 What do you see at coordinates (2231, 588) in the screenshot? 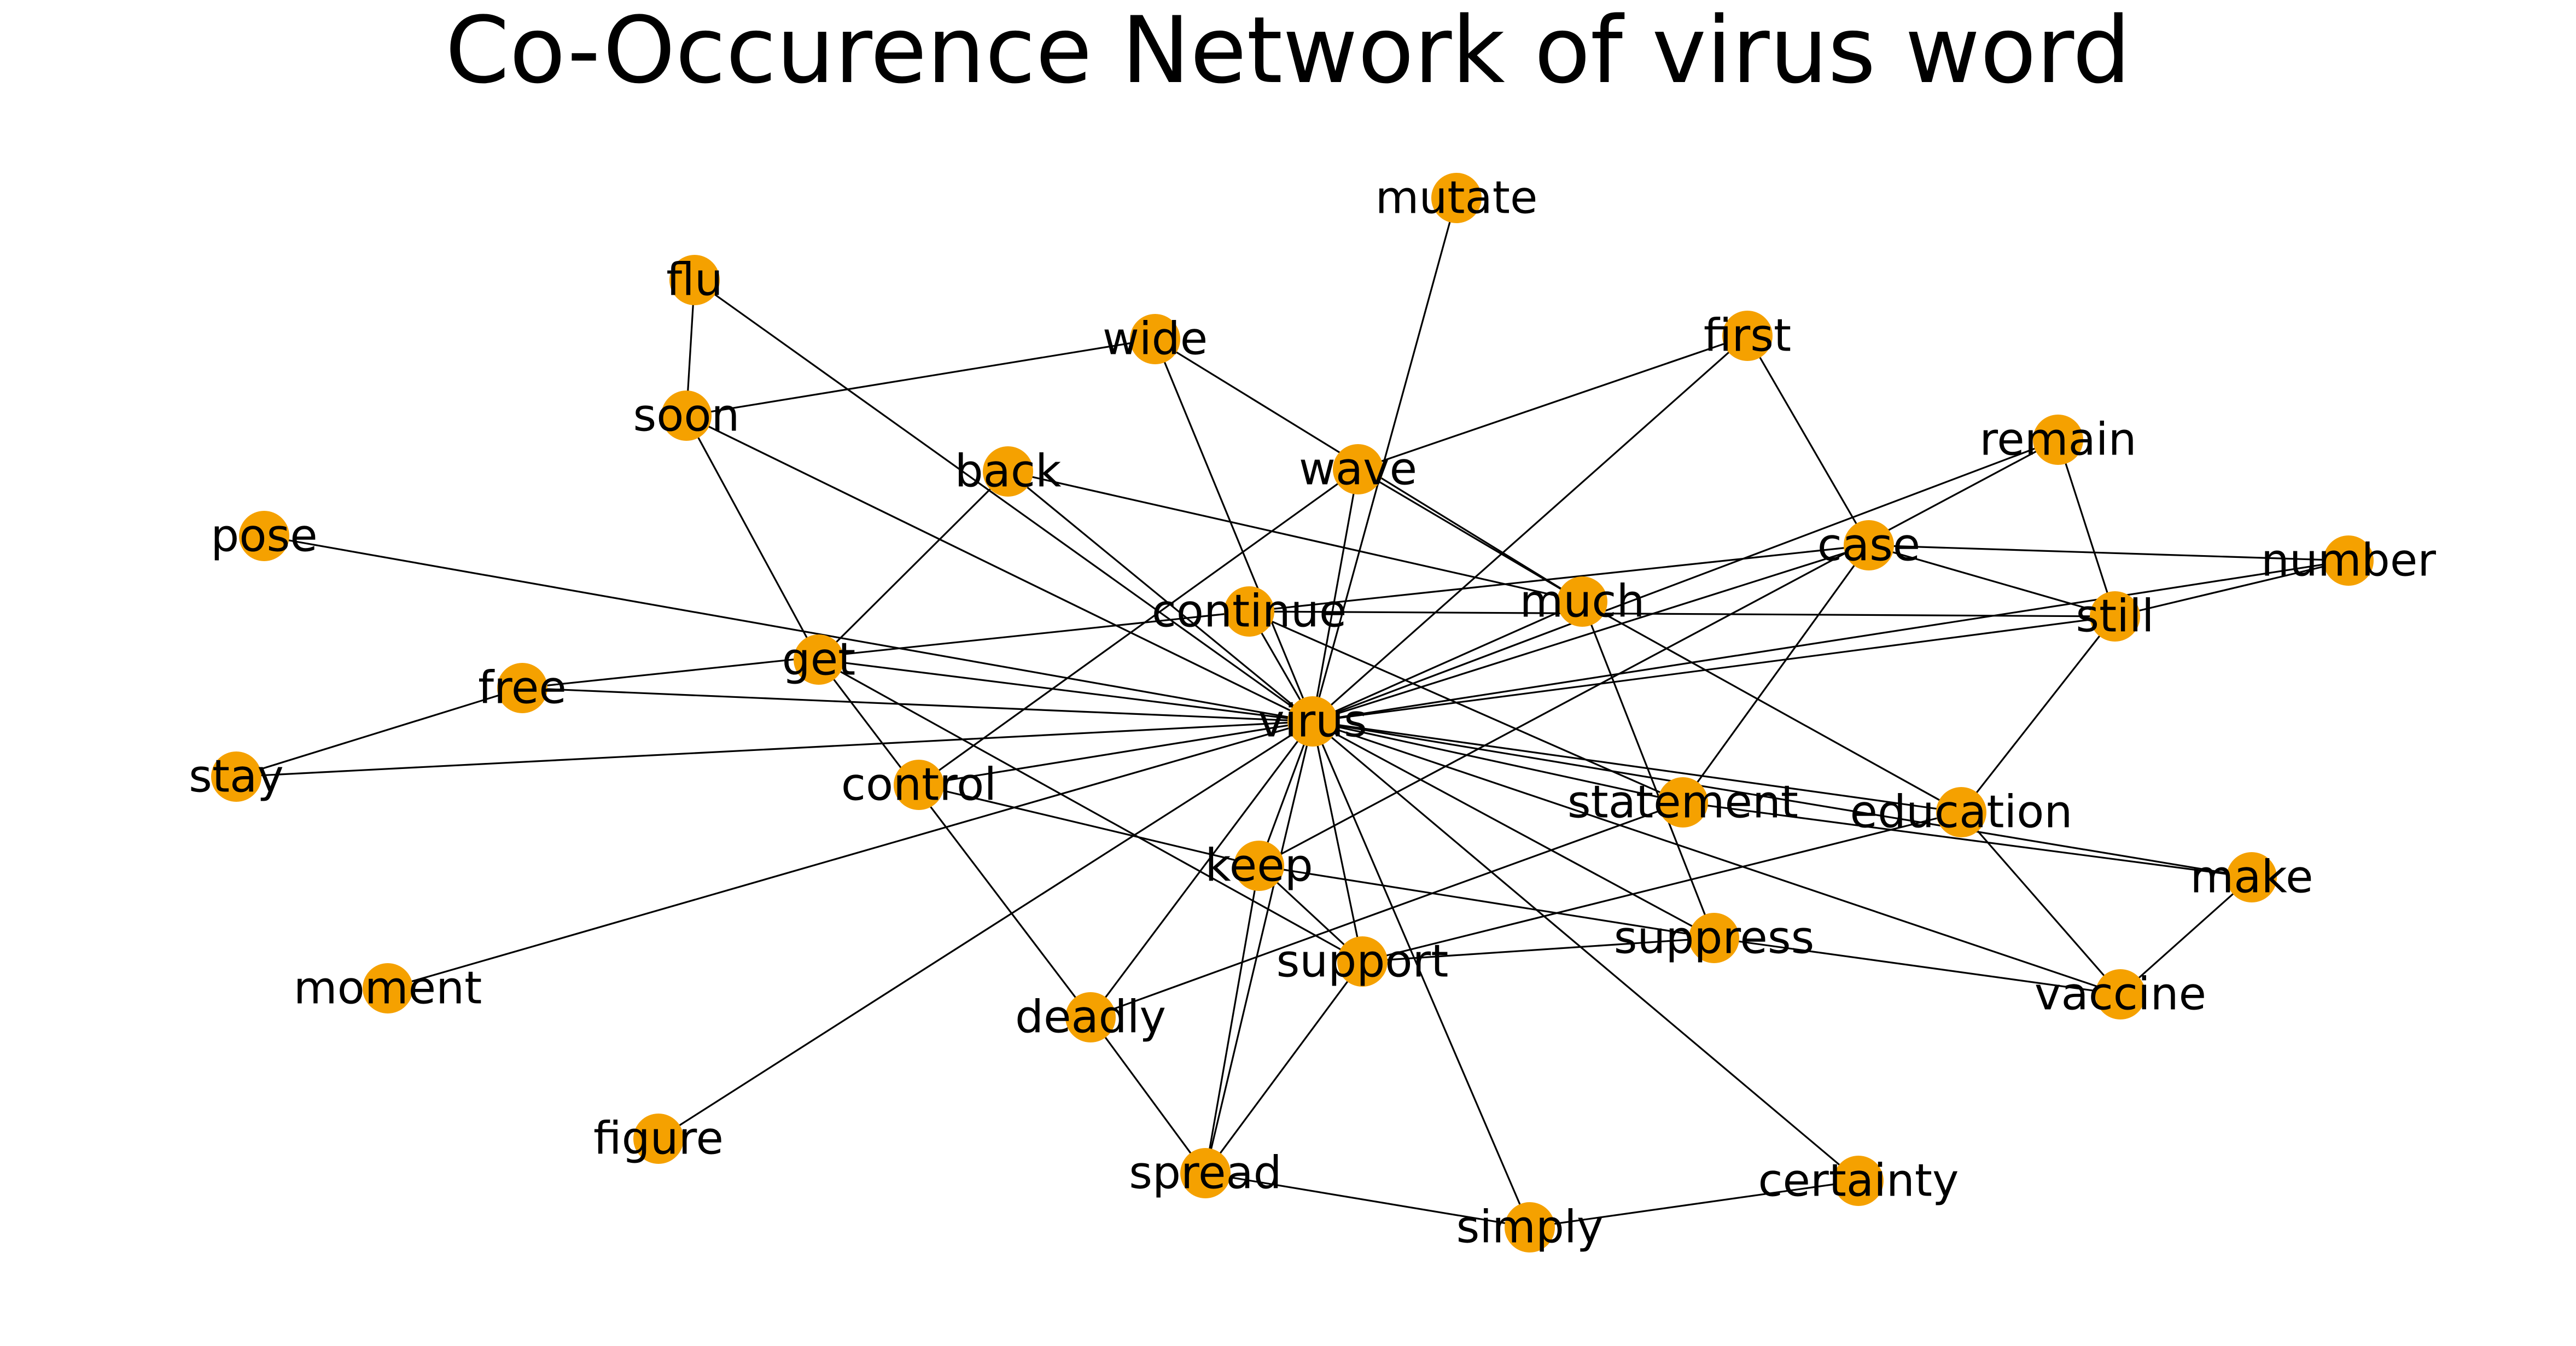
I see `edge-still-number` at bounding box center [2231, 588].